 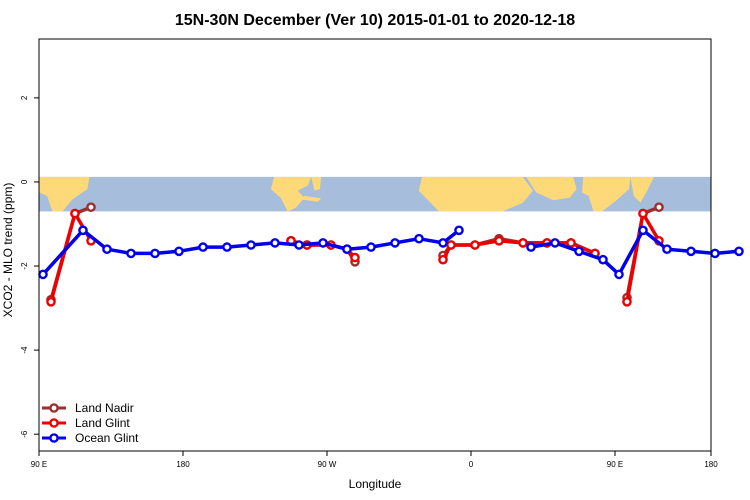 What do you see at coordinates (606, 194) in the screenshot?
I see `land-india-east` at bounding box center [606, 194].